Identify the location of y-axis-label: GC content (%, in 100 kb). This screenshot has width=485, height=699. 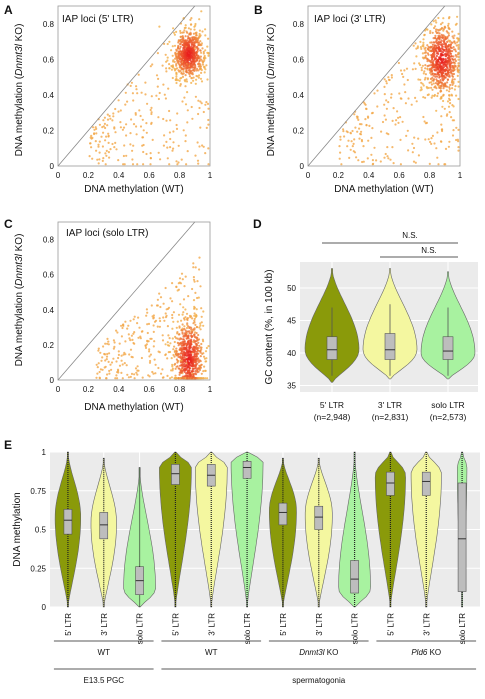
(269, 326).